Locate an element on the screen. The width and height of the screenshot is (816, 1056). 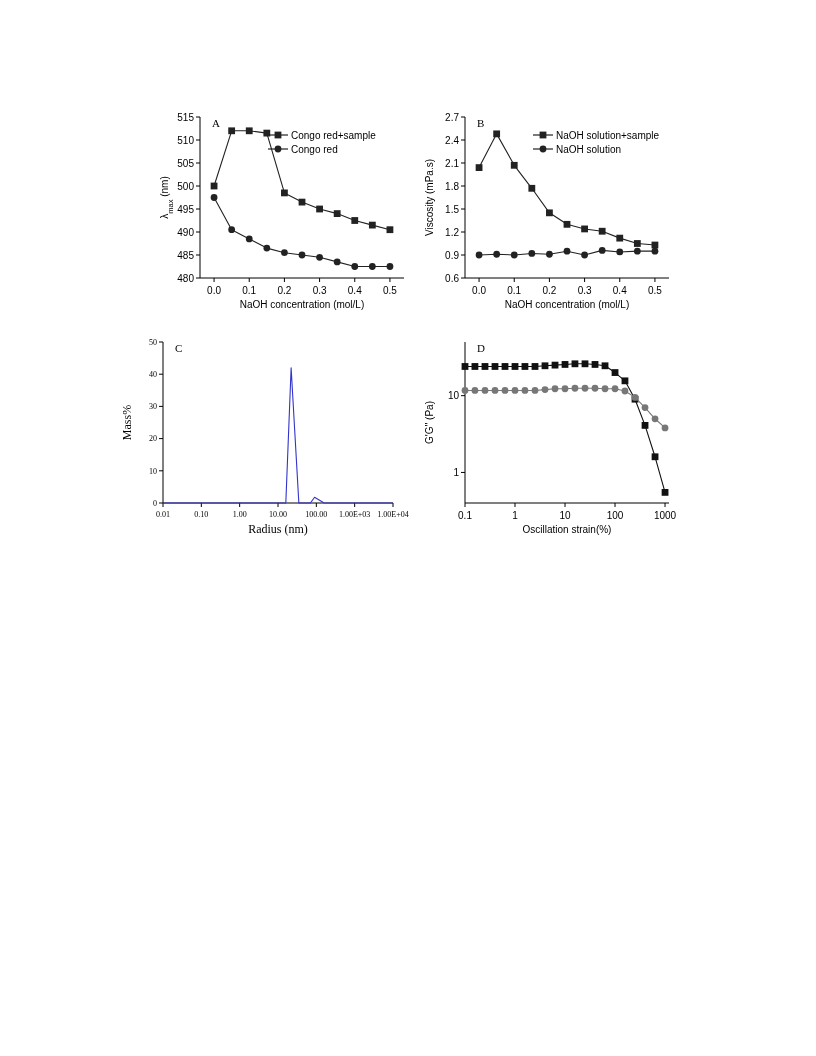
x-tick-label: 0.5 is located at coordinates (390, 290).